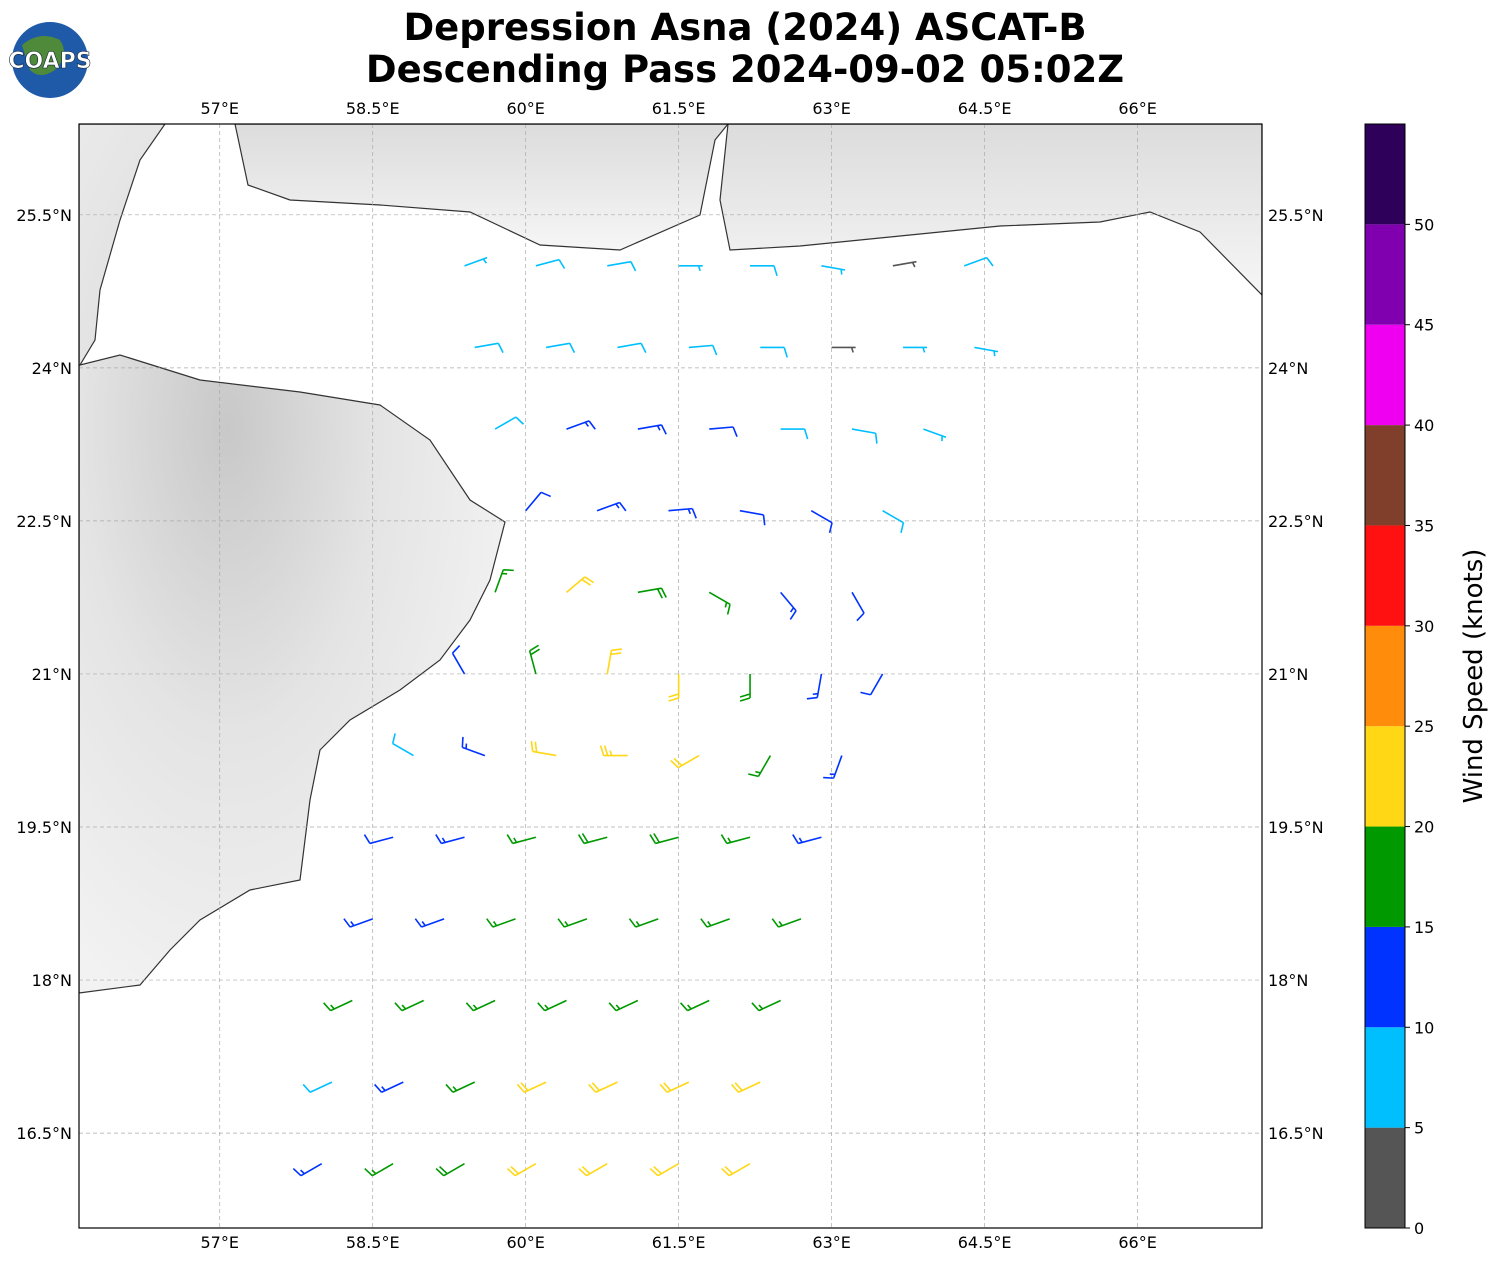  Describe the element at coordinates (1424, 425) in the screenshot. I see `colorbar-tick-label: 40` at that location.